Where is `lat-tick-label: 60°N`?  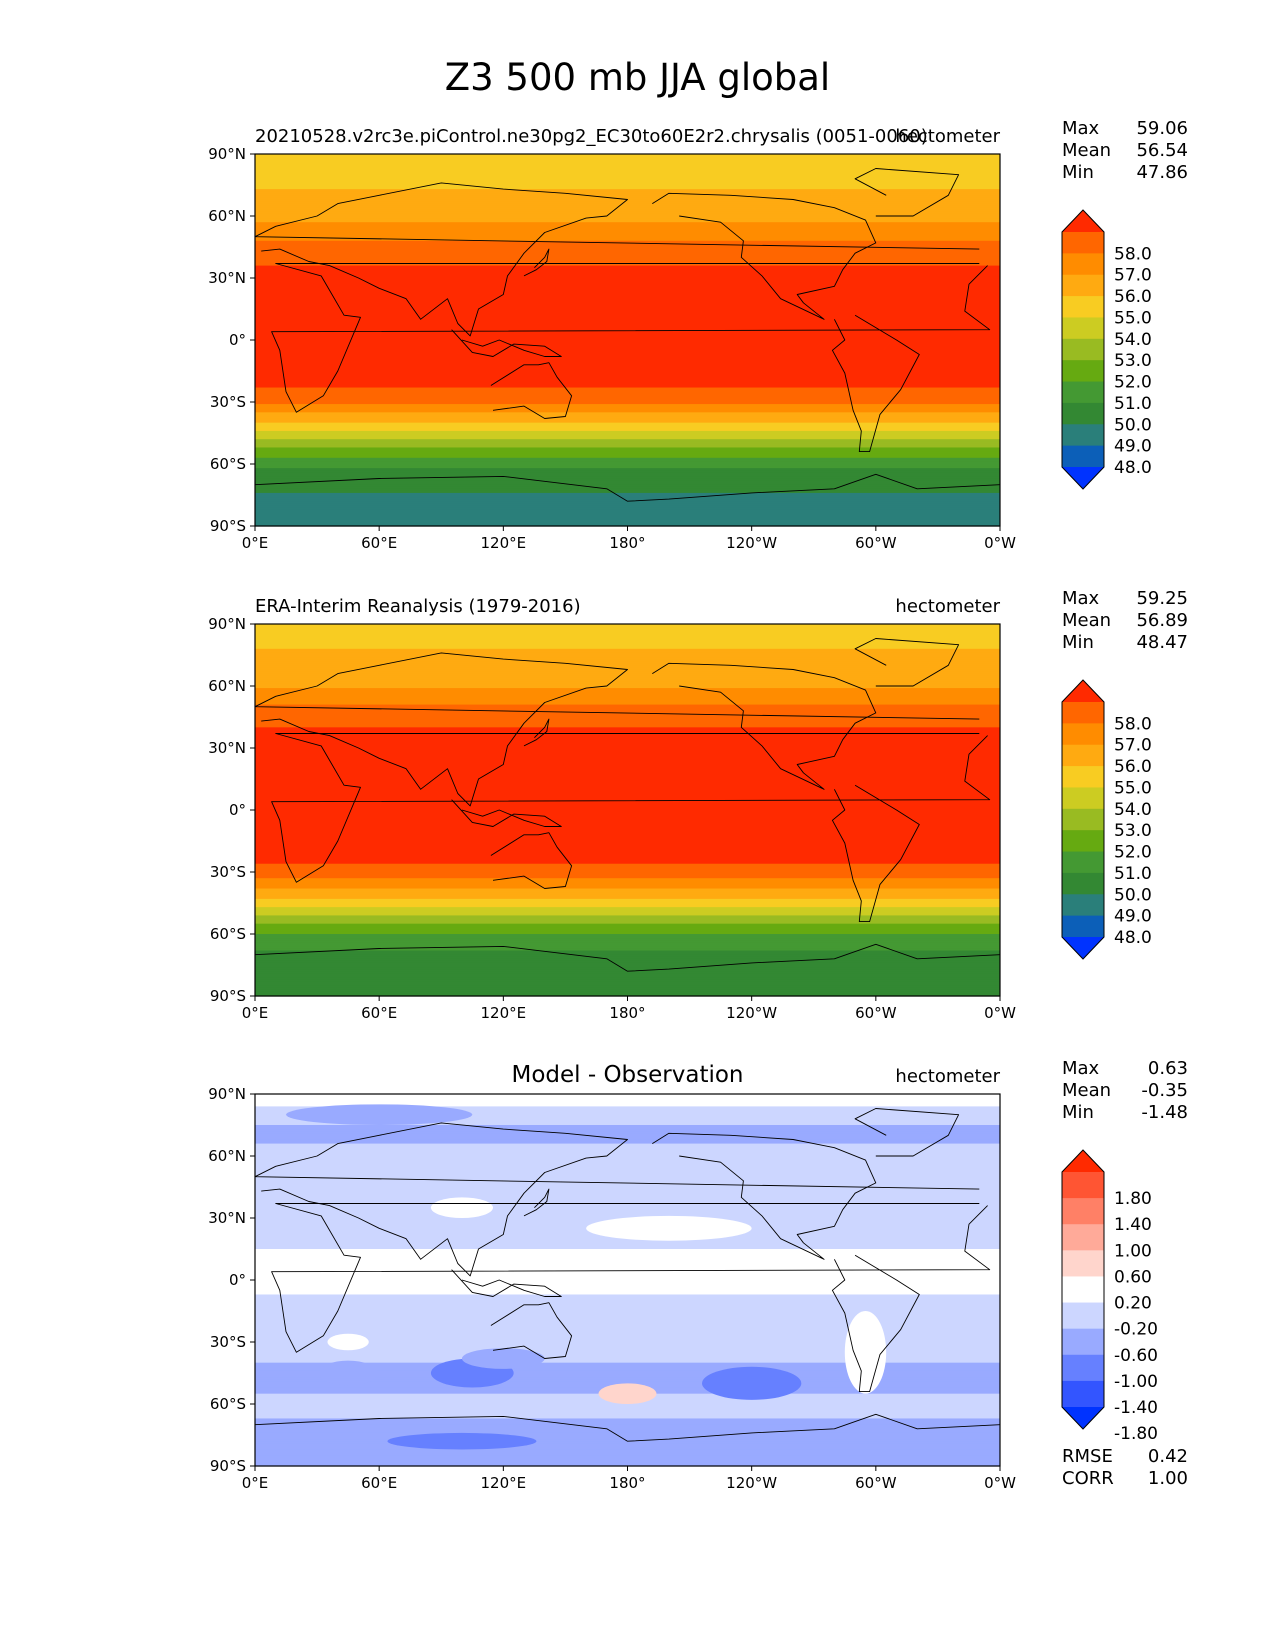 lat-tick-label: 60°N is located at coordinates (227, 216).